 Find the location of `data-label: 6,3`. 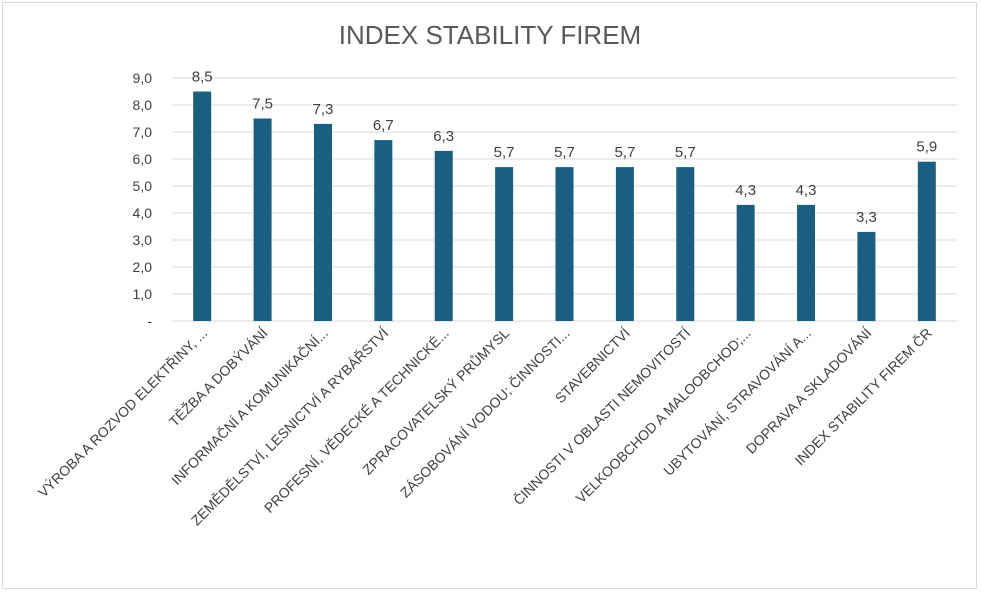

data-label: 6,3 is located at coordinates (443, 136).